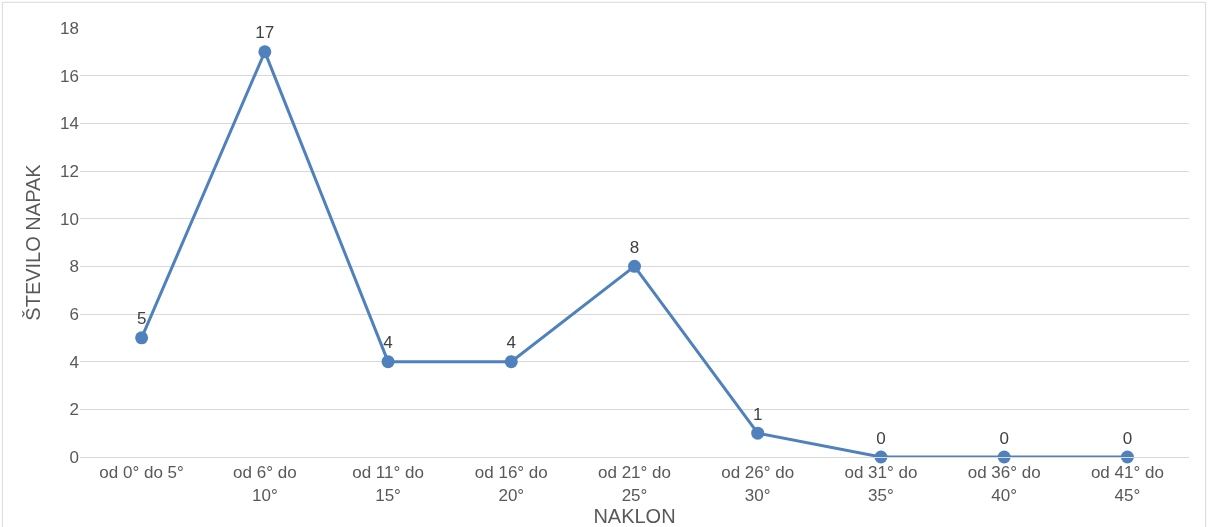  What do you see at coordinates (69, 28) in the screenshot?
I see `y-tick-label: 18` at bounding box center [69, 28].